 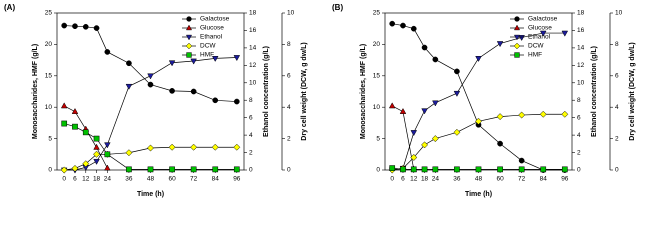 What do you see at coordinates (522, 179) in the screenshot?
I see `x-tick-label: 72` at bounding box center [522, 179].